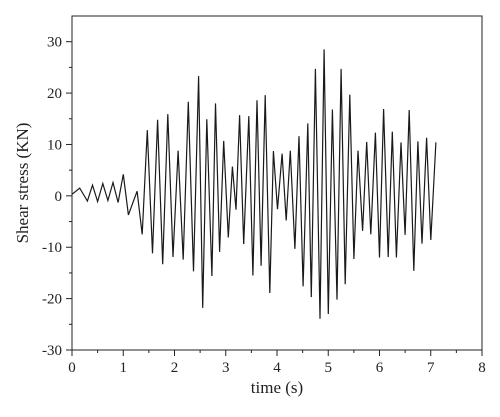  I want to click on x-tick-label: 1, so click(124, 368).